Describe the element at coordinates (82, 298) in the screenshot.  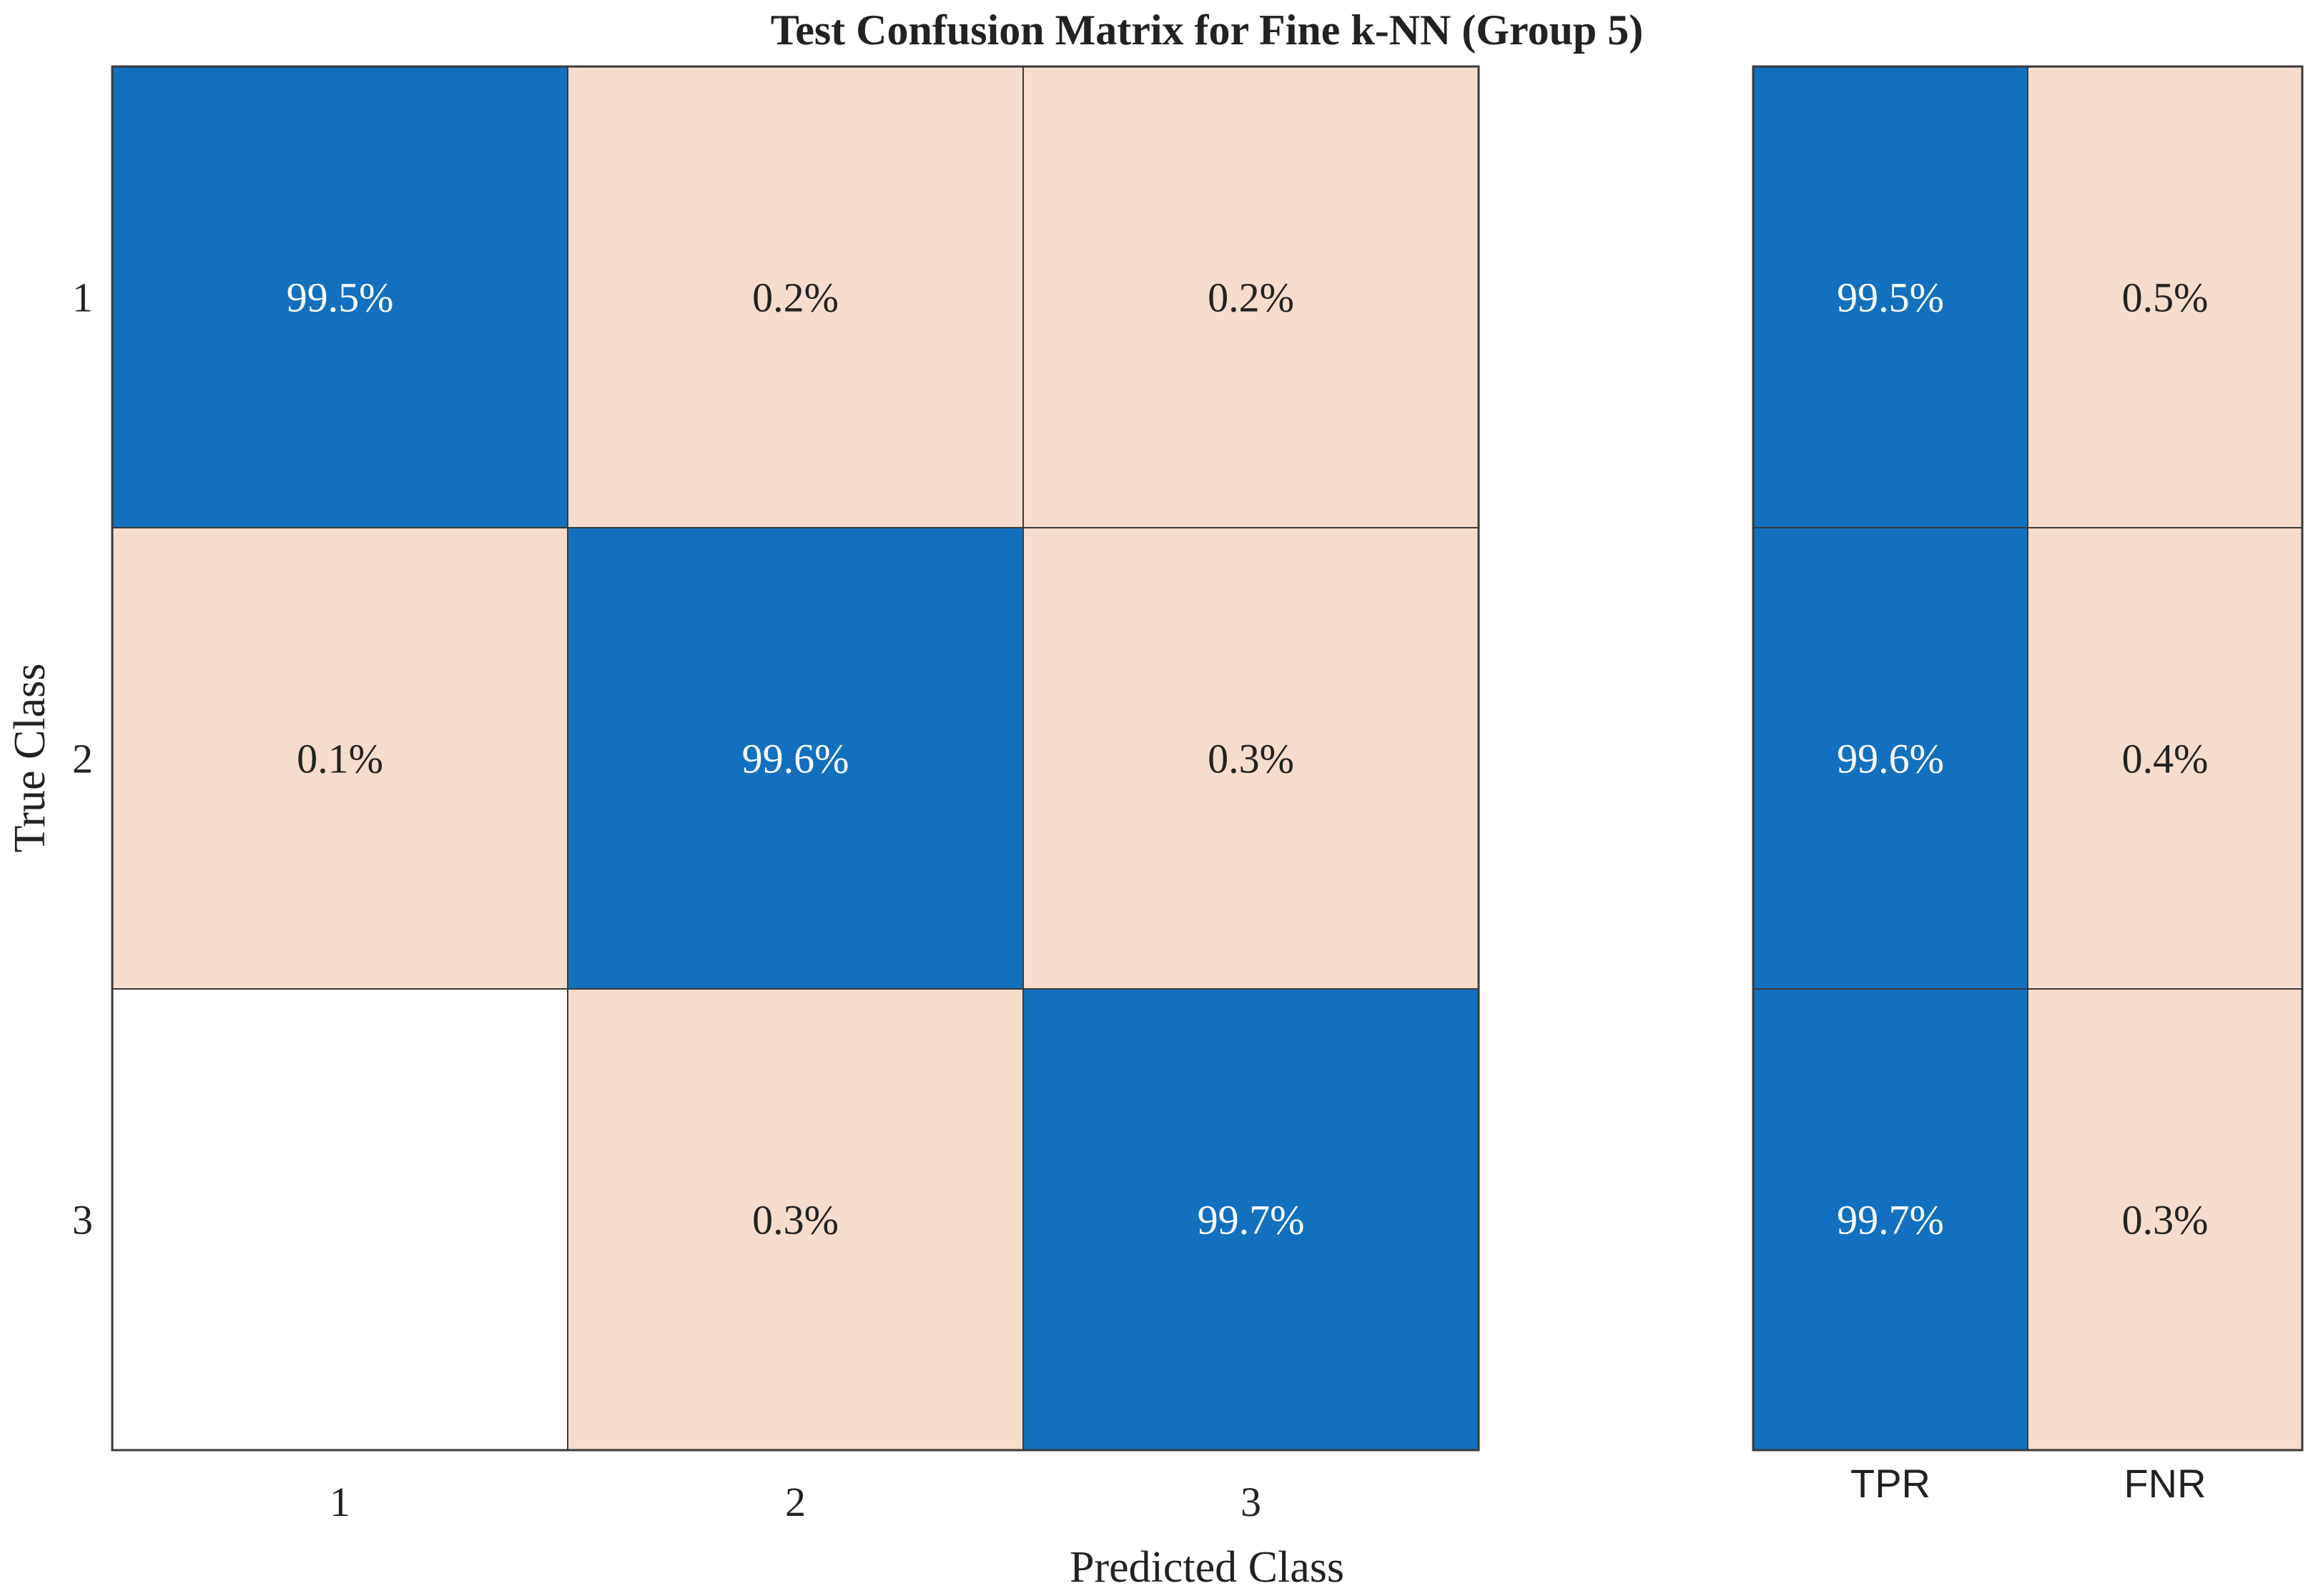
I see `row-tick-label-1: 1` at that location.